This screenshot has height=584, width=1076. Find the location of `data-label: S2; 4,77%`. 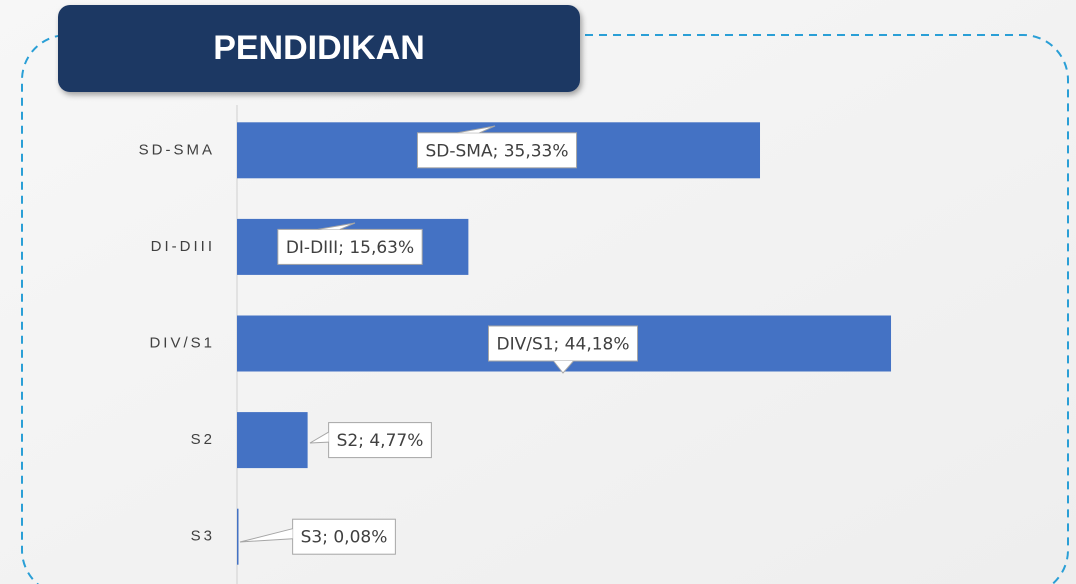

data-label: S2; 4,77% is located at coordinates (380, 441).